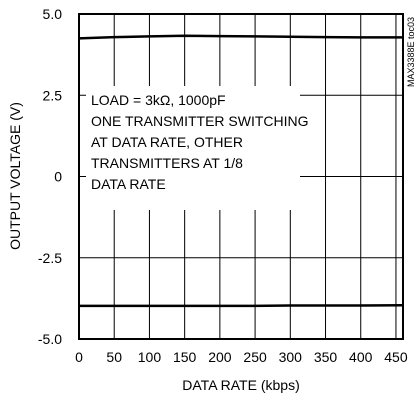  Describe the element at coordinates (167, 142) in the screenshot. I see `annotation-line-3: AT DATA RATE, OTHER` at that location.